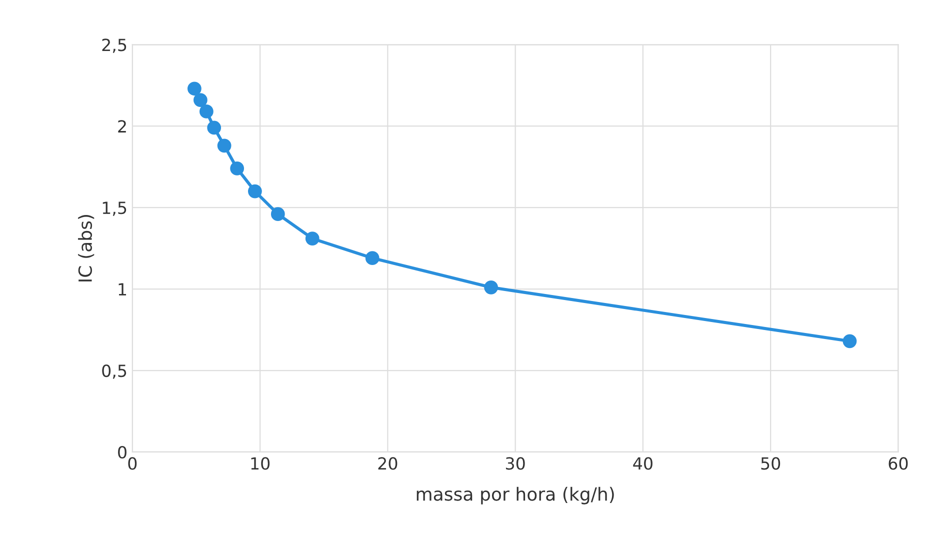 The height and width of the screenshot is (558, 926). What do you see at coordinates (122, 126) in the screenshot?
I see `y-tick-label: 2` at bounding box center [122, 126].